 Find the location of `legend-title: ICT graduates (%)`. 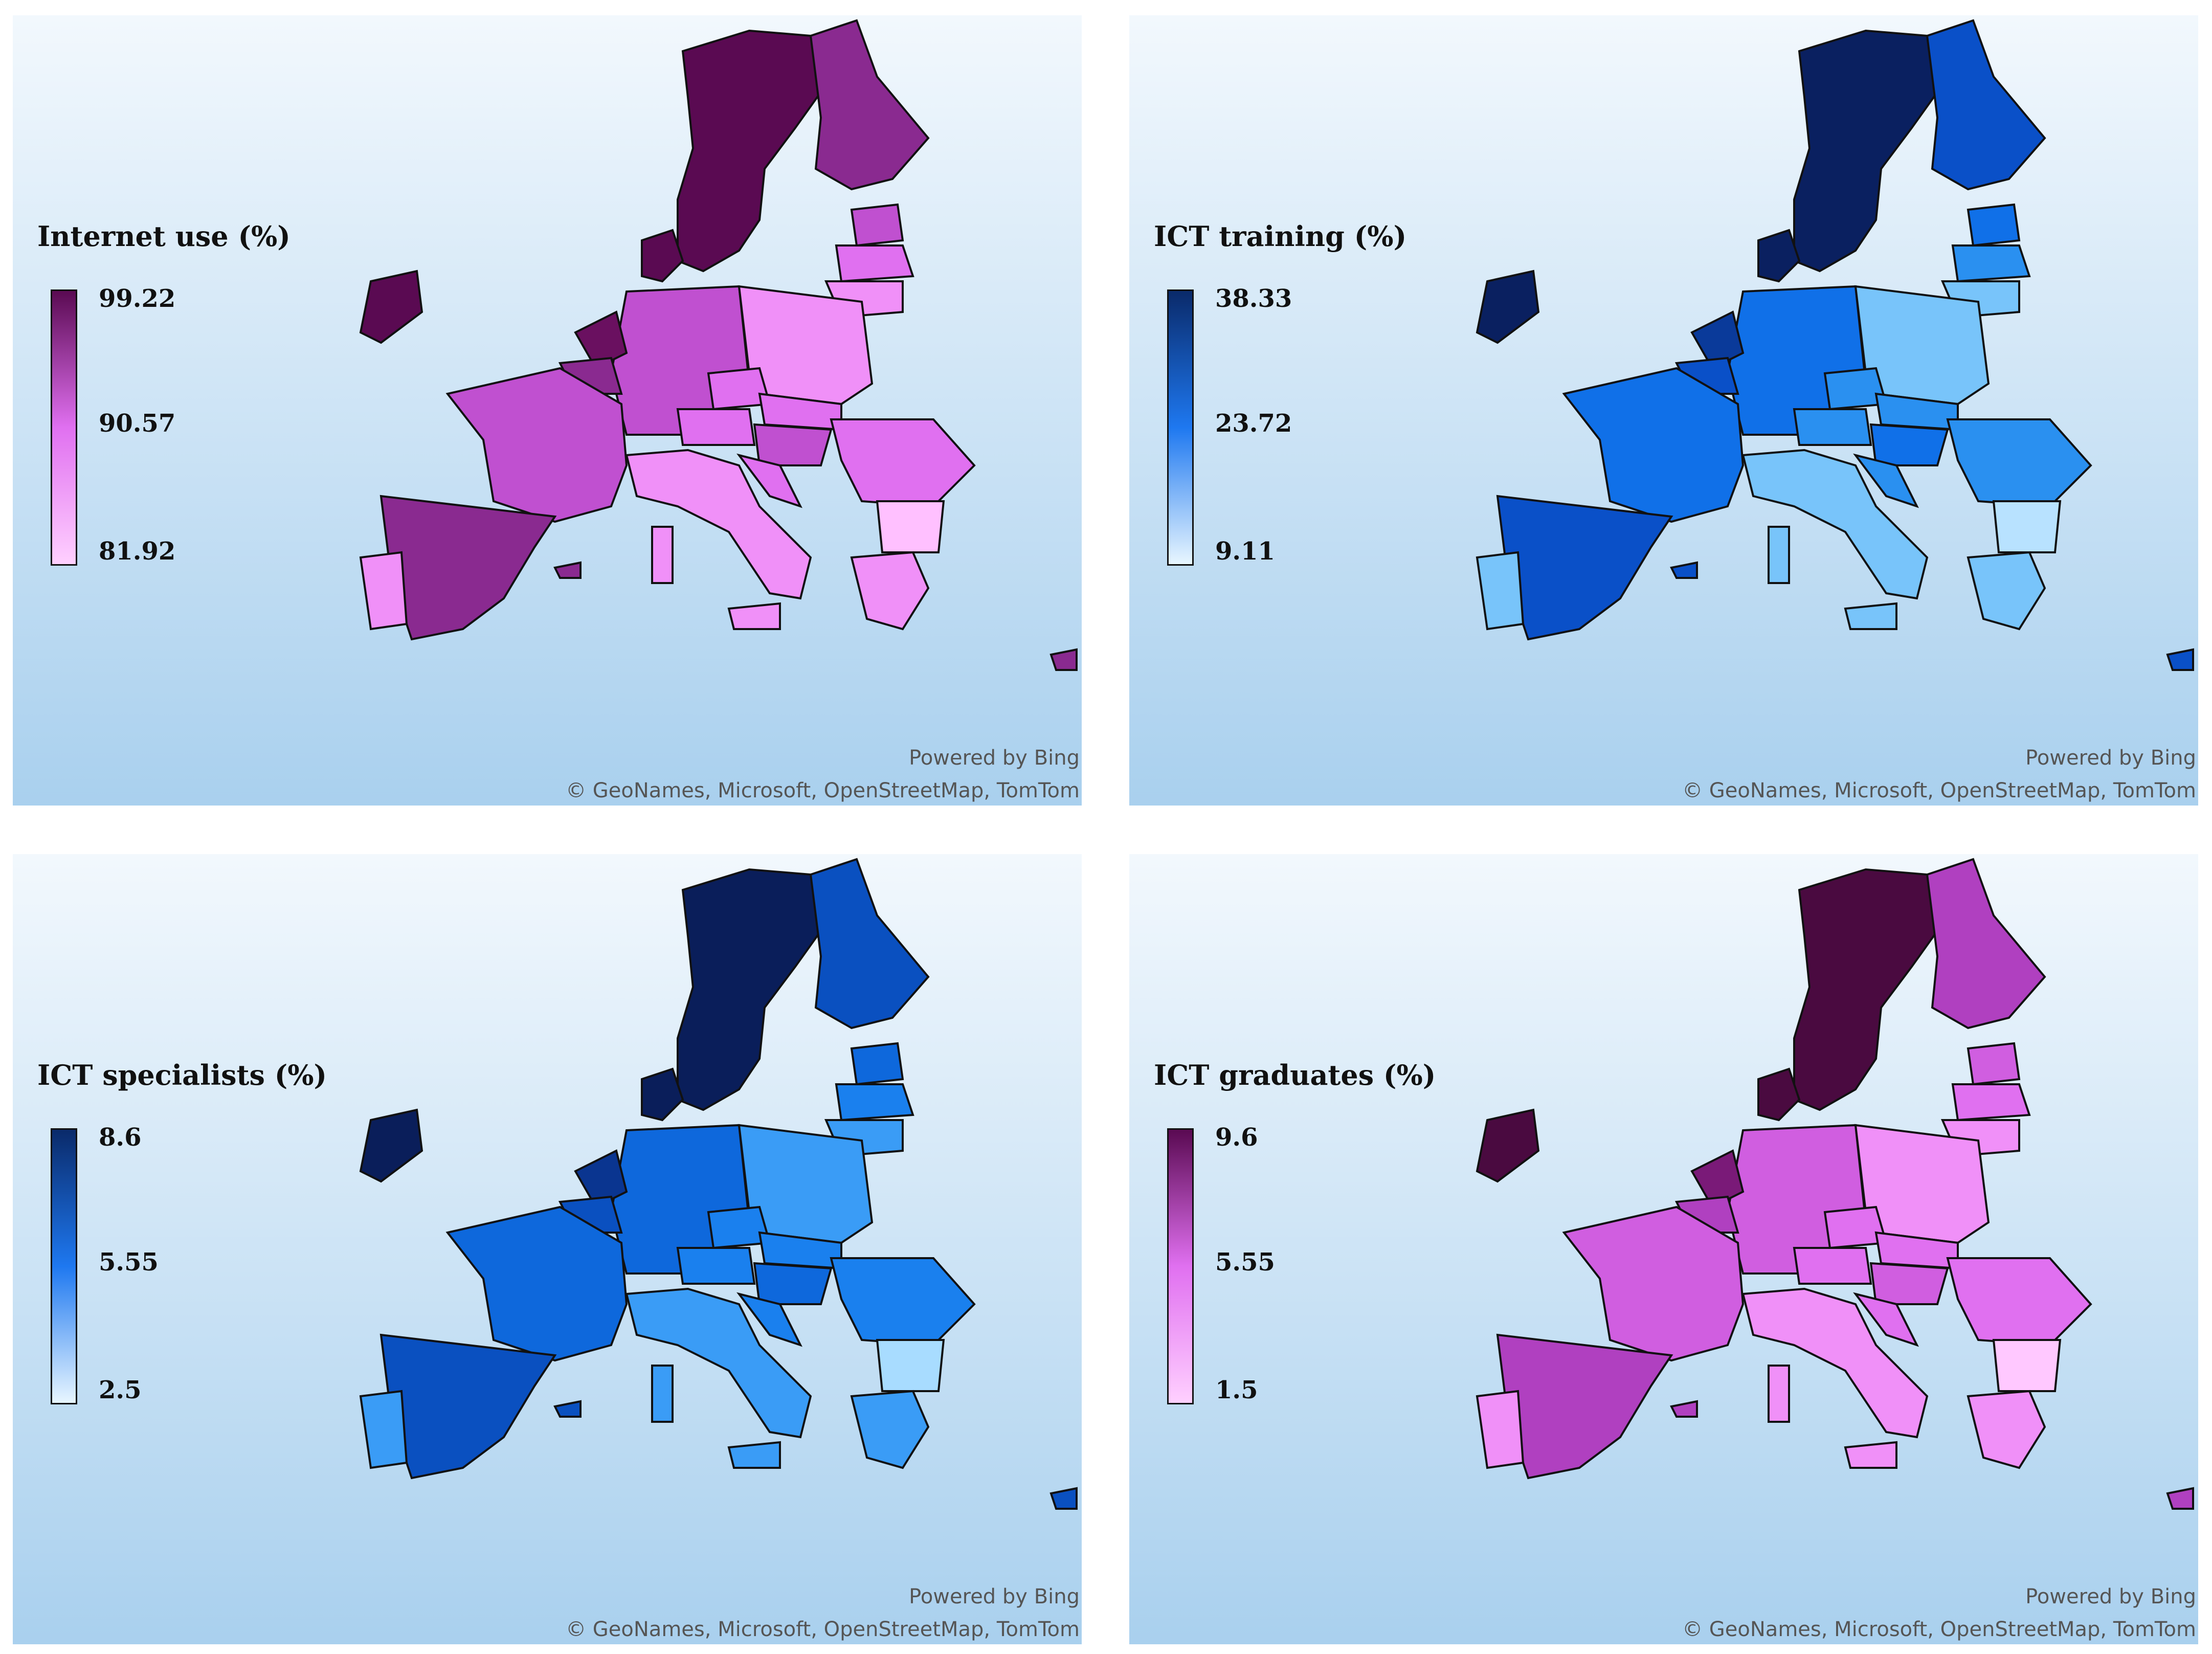

legend-title: ICT graduates (%) is located at coordinates (1295, 1075).